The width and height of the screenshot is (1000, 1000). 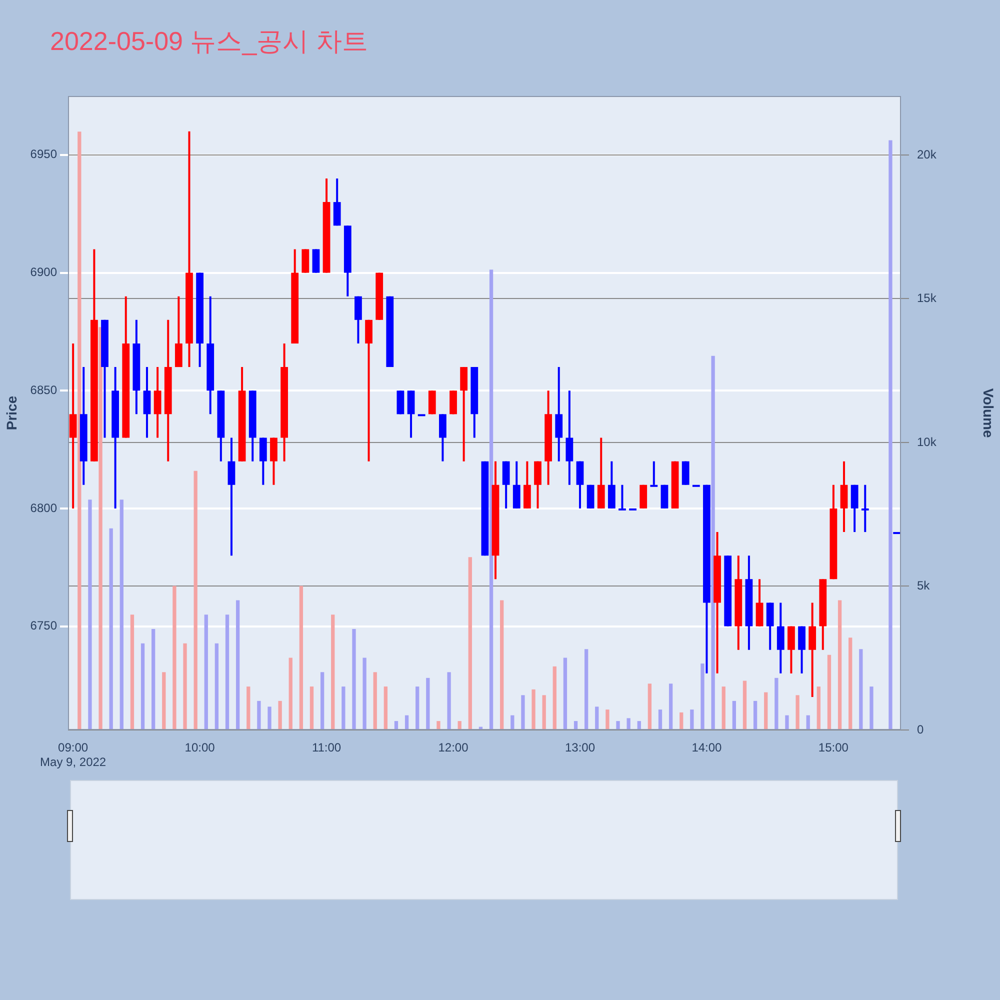 What do you see at coordinates (44, 272) in the screenshot?
I see `y-tick-label: 6900` at bounding box center [44, 272].